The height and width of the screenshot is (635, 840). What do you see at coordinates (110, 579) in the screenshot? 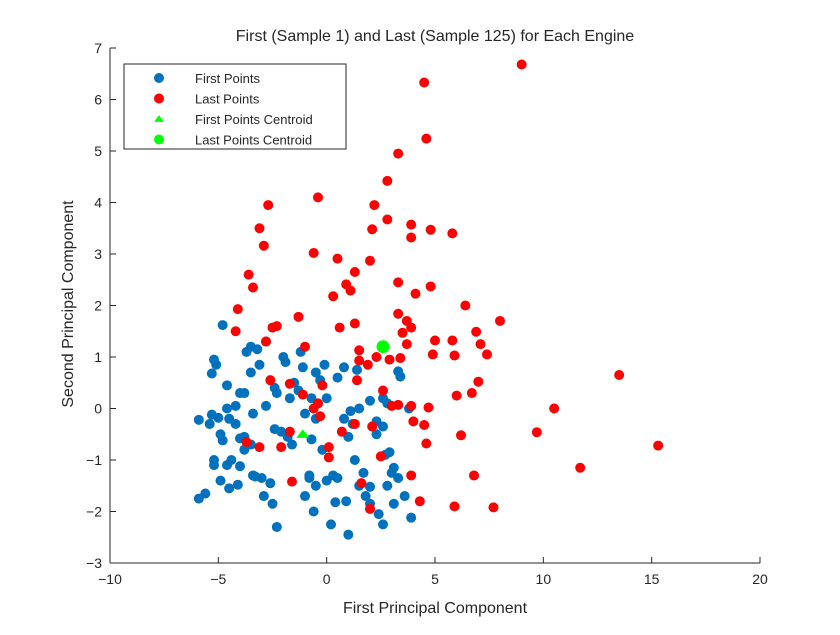
I see `x-tick-label: −10` at bounding box center [110, 579].